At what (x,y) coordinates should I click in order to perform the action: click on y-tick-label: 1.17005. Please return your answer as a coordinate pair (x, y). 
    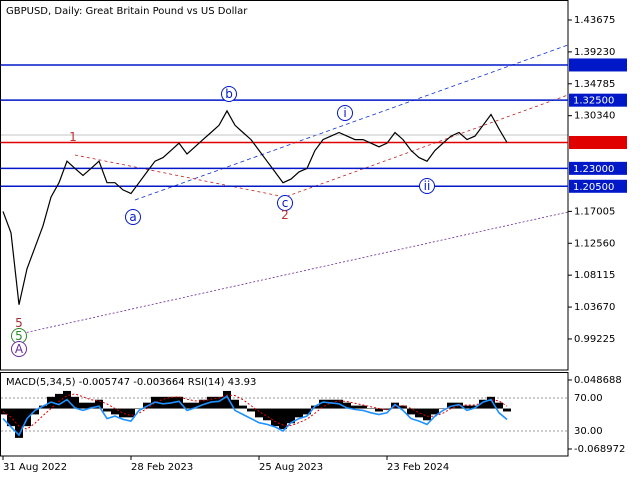
    Looking at the image, I should click on (594, 211).